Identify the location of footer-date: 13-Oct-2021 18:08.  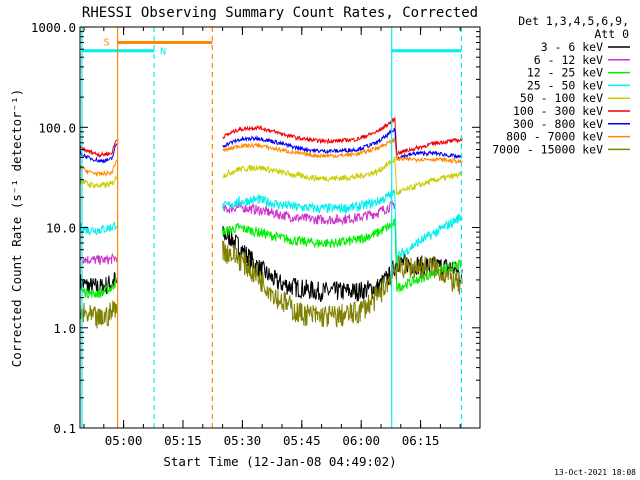
(595, 472).